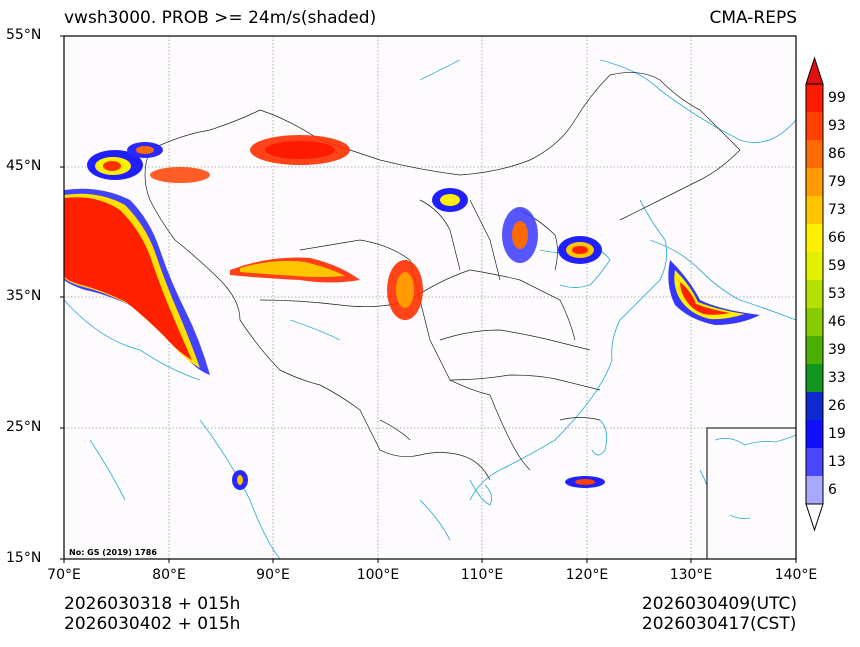  I want to click on valid-time-block: 2026030409(UTC) 2026030417(CST), so click(719, 614).